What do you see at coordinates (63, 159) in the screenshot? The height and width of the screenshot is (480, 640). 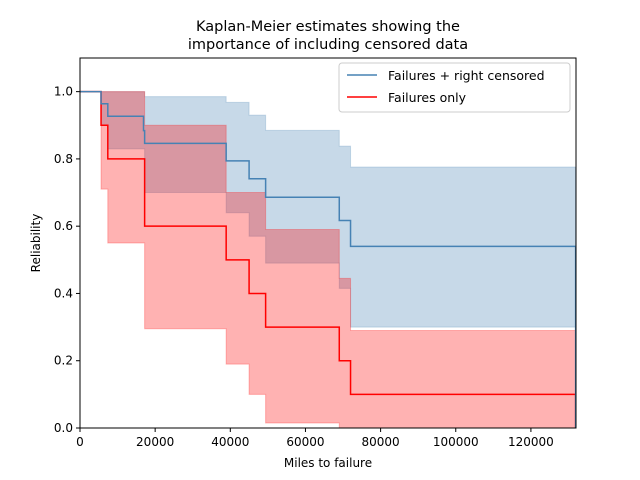 I see `y-tick-label: 0.8` at bounding box center [63, 159].